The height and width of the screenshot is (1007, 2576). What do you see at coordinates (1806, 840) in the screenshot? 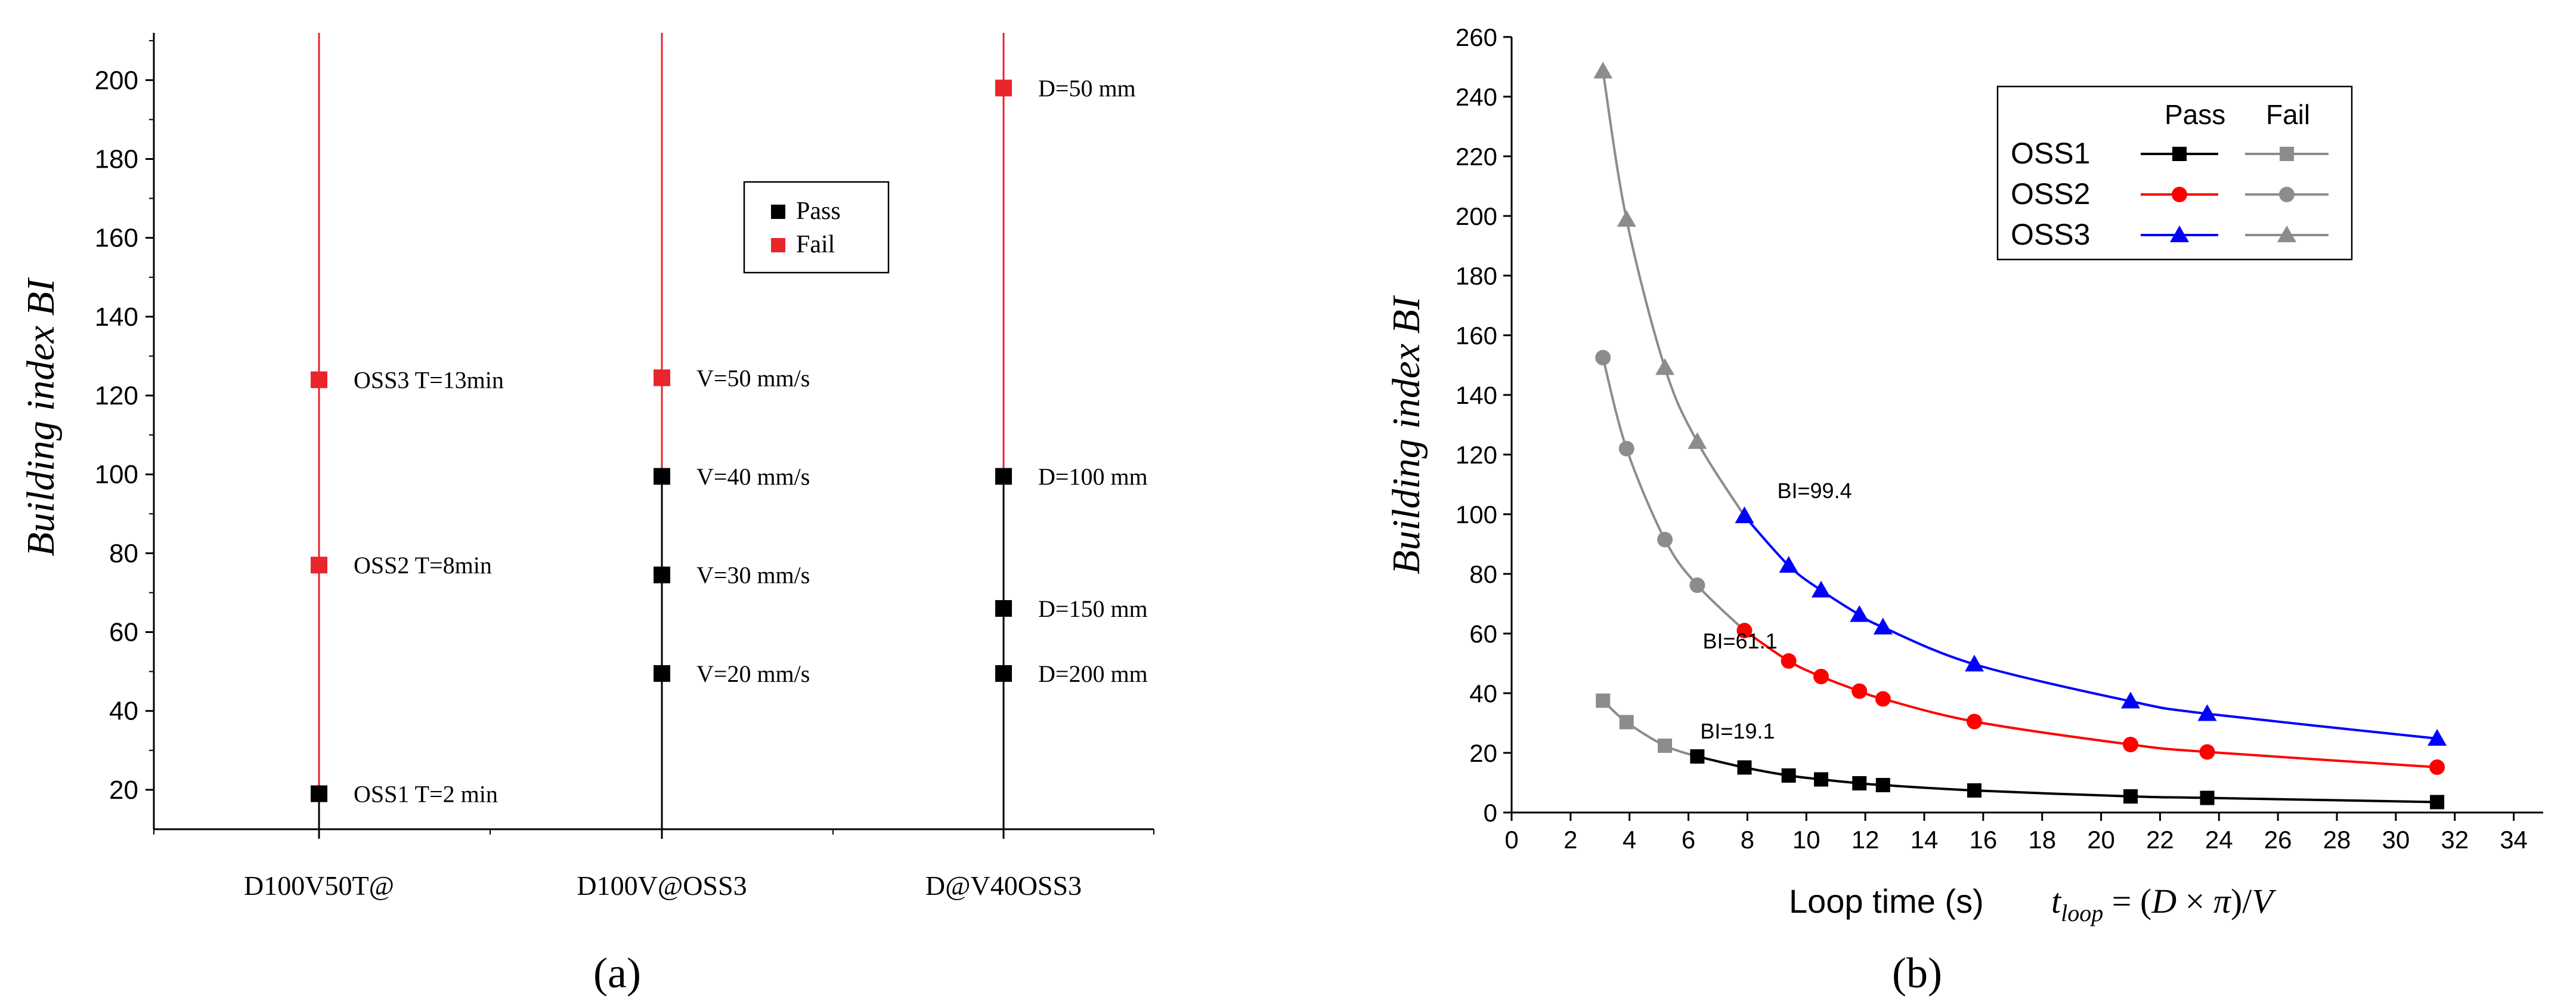
I see `panel-b-x-tick-label: 10` at bounding box center [1806, 840].